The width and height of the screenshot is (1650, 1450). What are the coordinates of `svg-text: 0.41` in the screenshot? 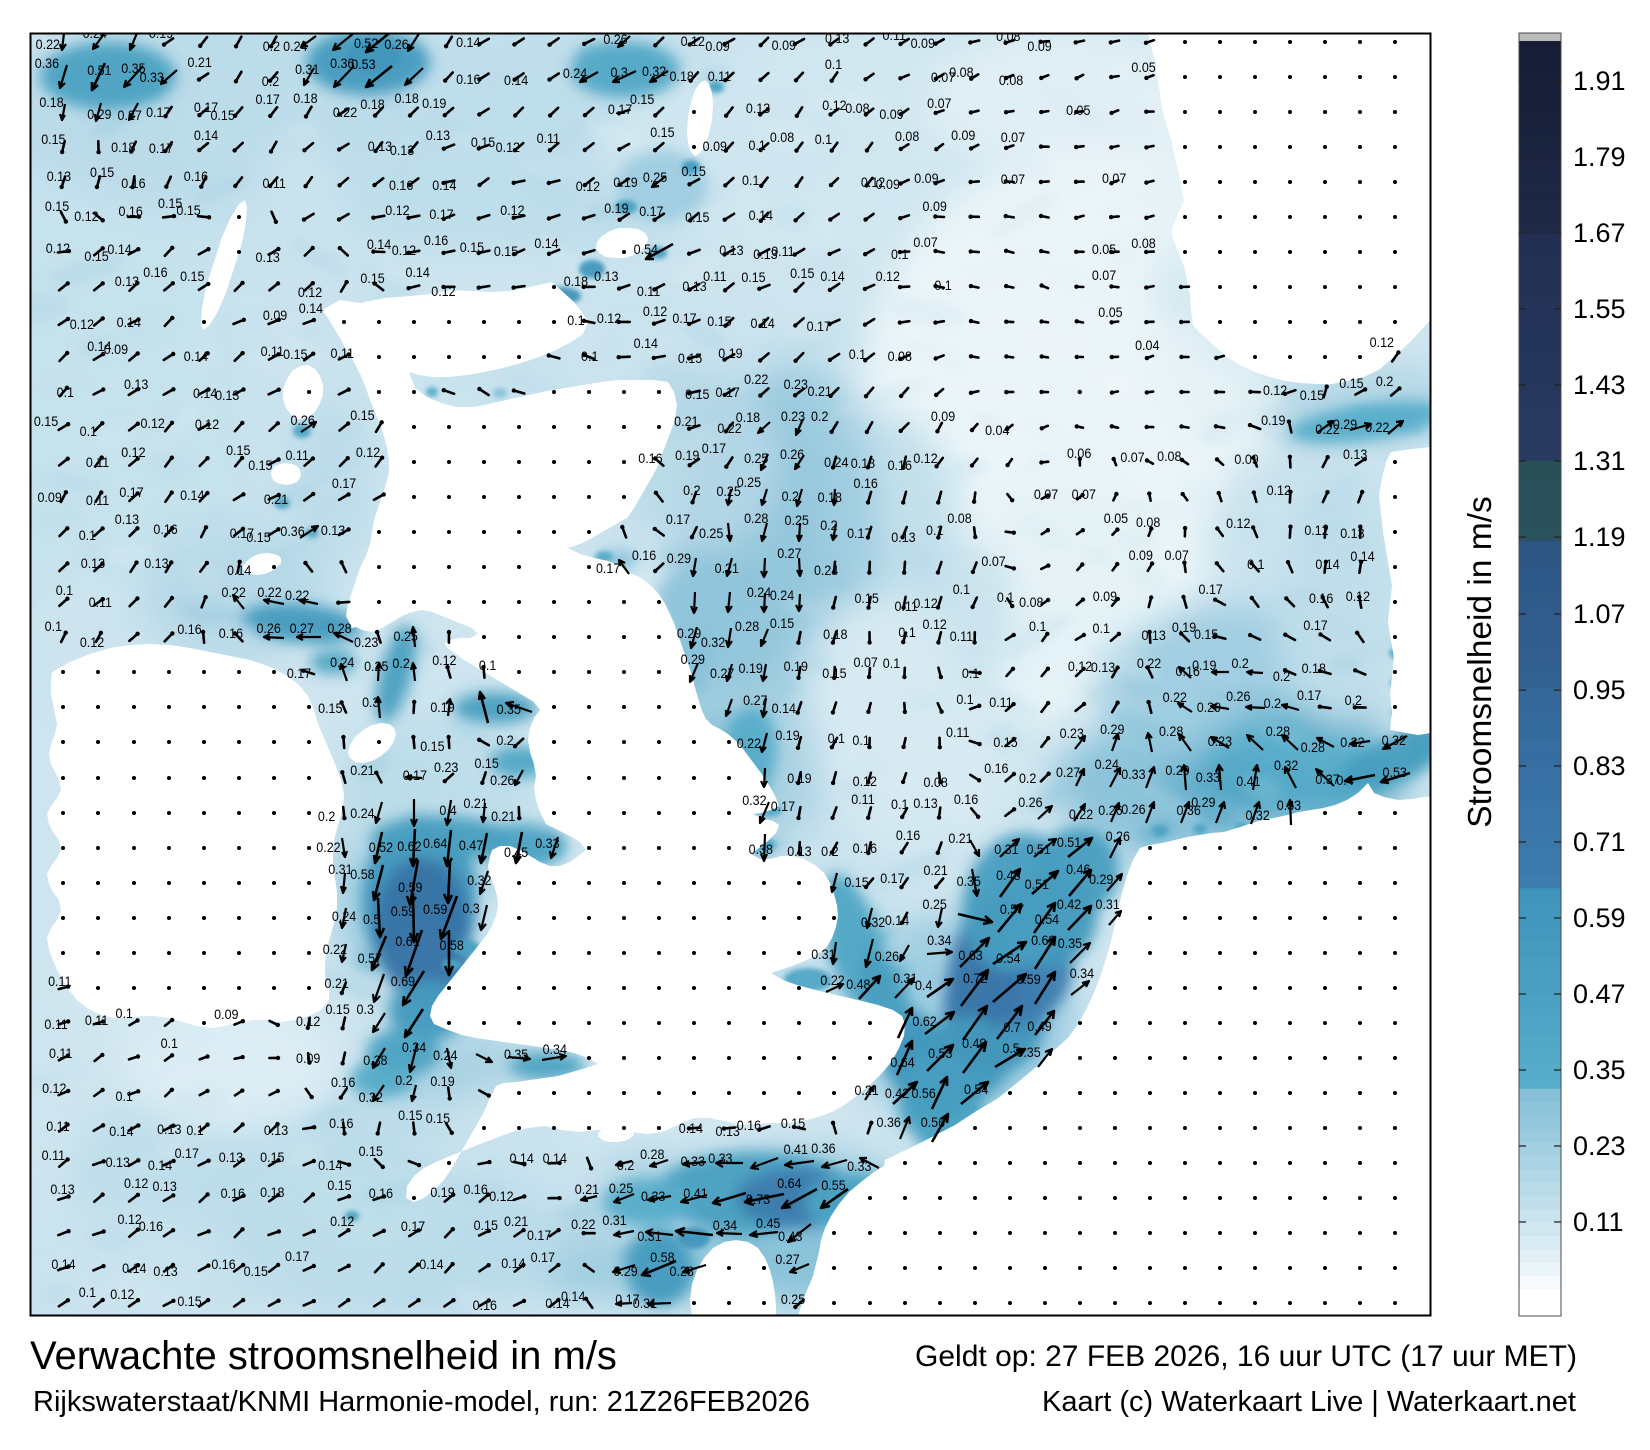 It's located at (1248, 782).